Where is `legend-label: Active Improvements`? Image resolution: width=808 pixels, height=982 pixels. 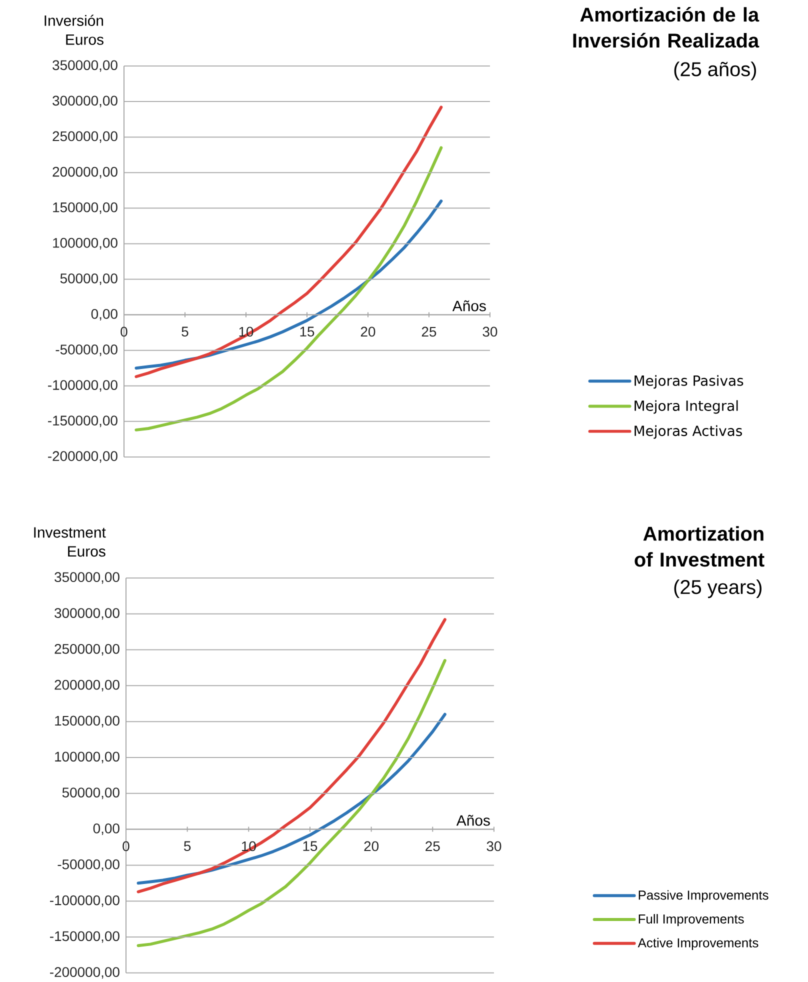 legend-label: Active Improvements is located at coordinates (698, 944).